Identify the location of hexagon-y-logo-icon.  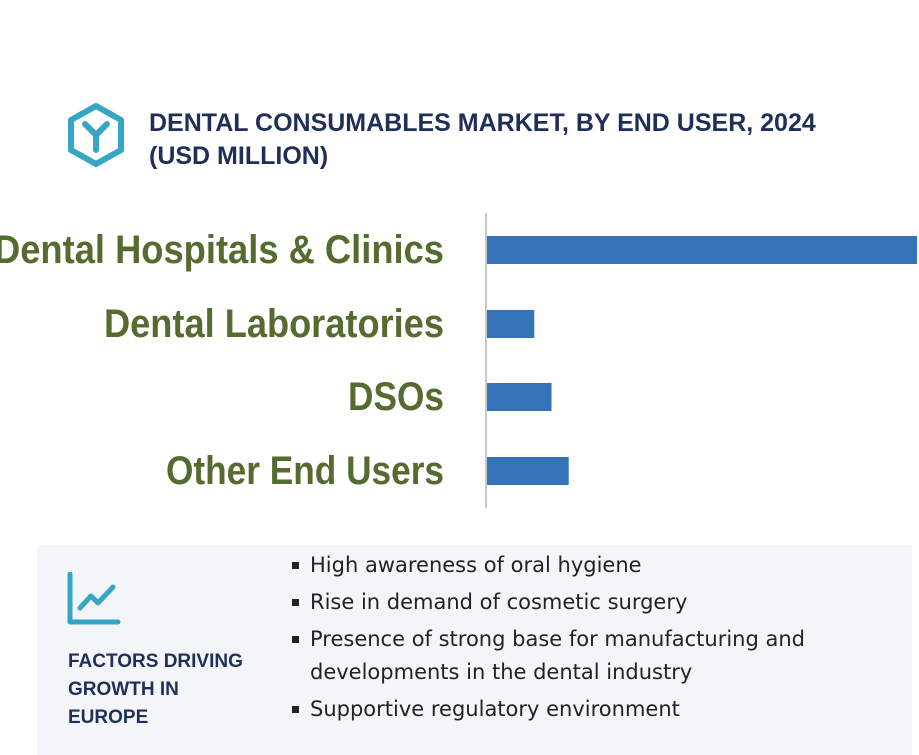
(96, 135).